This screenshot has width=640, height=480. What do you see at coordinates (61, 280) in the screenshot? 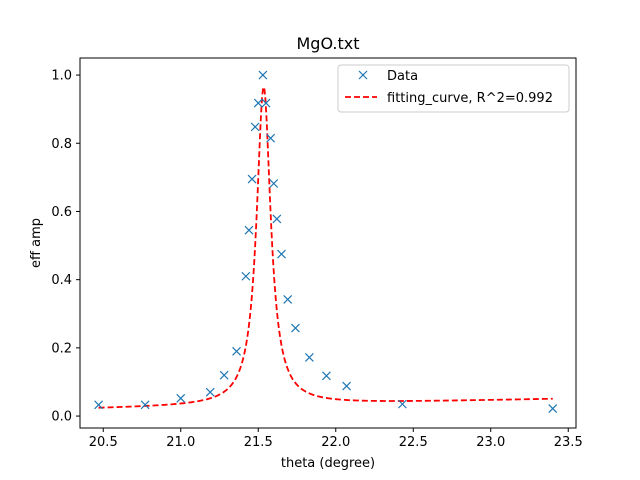
I see `y-tick-label: 0.4` at bounding box center [61, 280].